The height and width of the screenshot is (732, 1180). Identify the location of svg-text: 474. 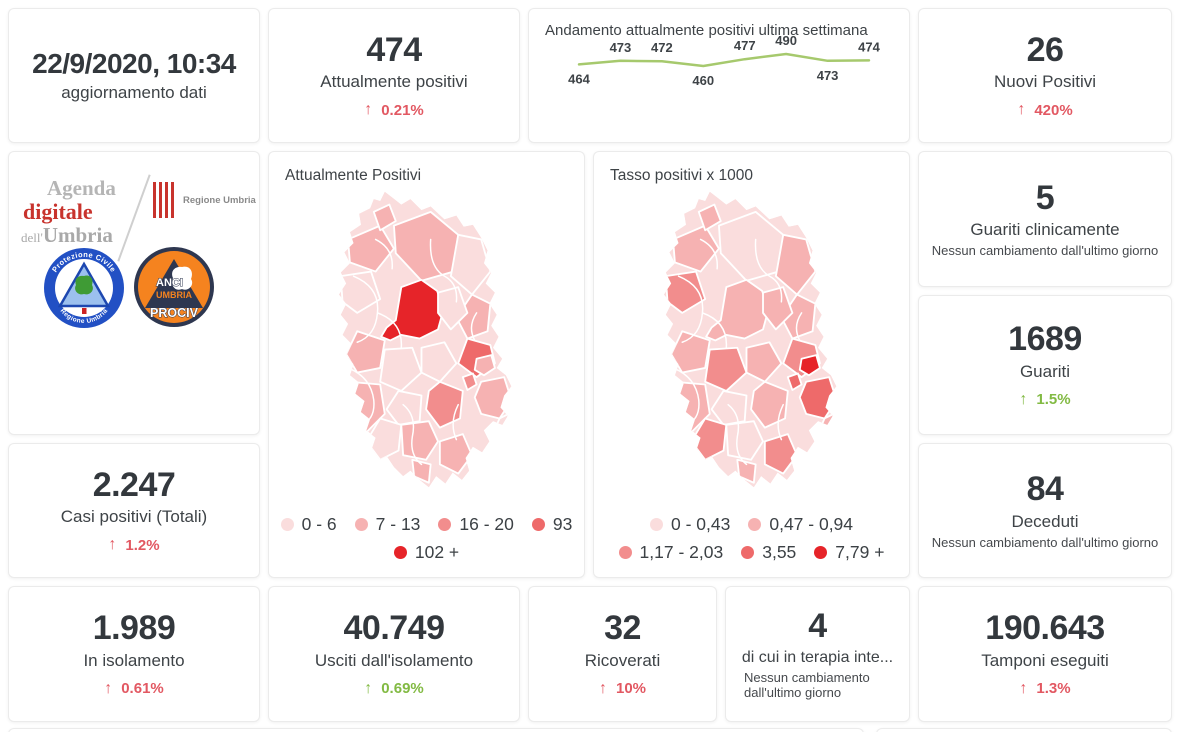
(869, 46).